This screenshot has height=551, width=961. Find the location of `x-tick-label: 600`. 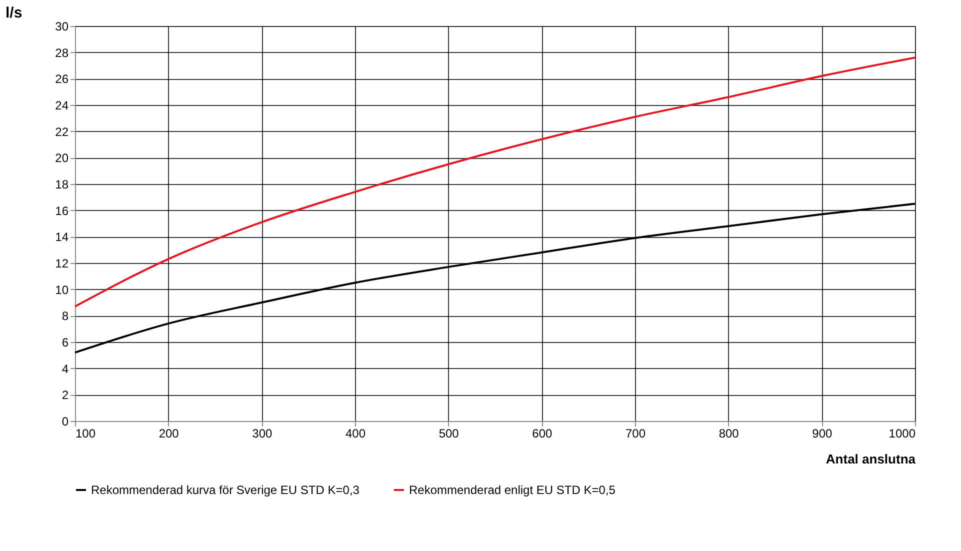

x-tick-label: 600 is located at coordinates (542, 433).